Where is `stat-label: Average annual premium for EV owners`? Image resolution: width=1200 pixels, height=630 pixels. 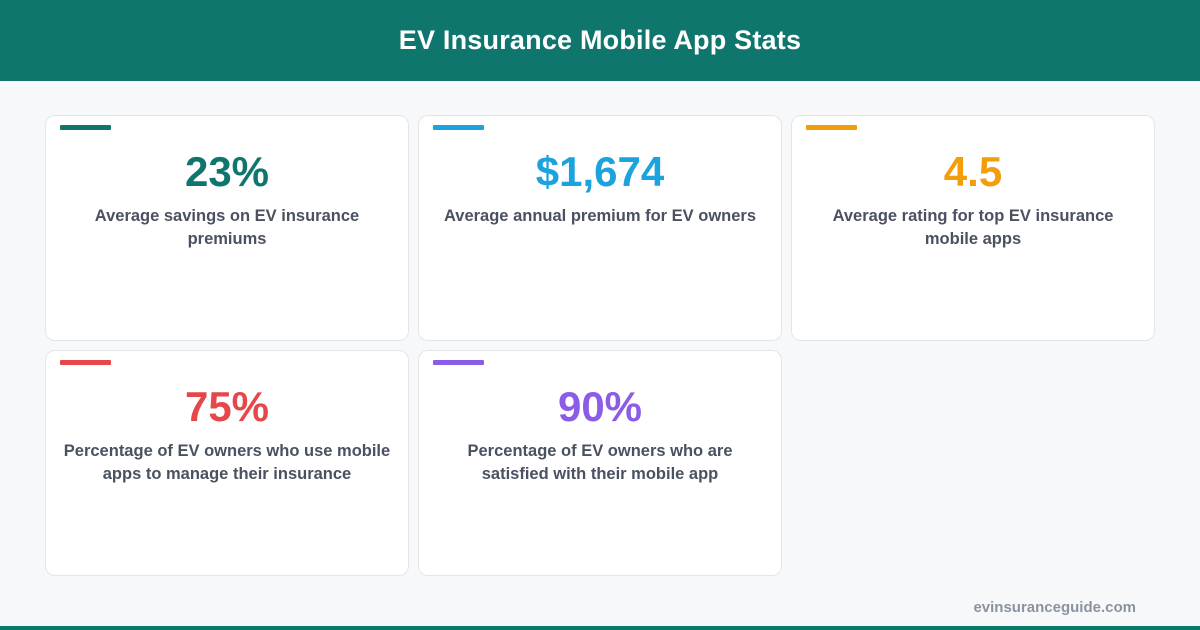
stat-label: Average annual premium for EV owners is located at coordinates (600, 216).